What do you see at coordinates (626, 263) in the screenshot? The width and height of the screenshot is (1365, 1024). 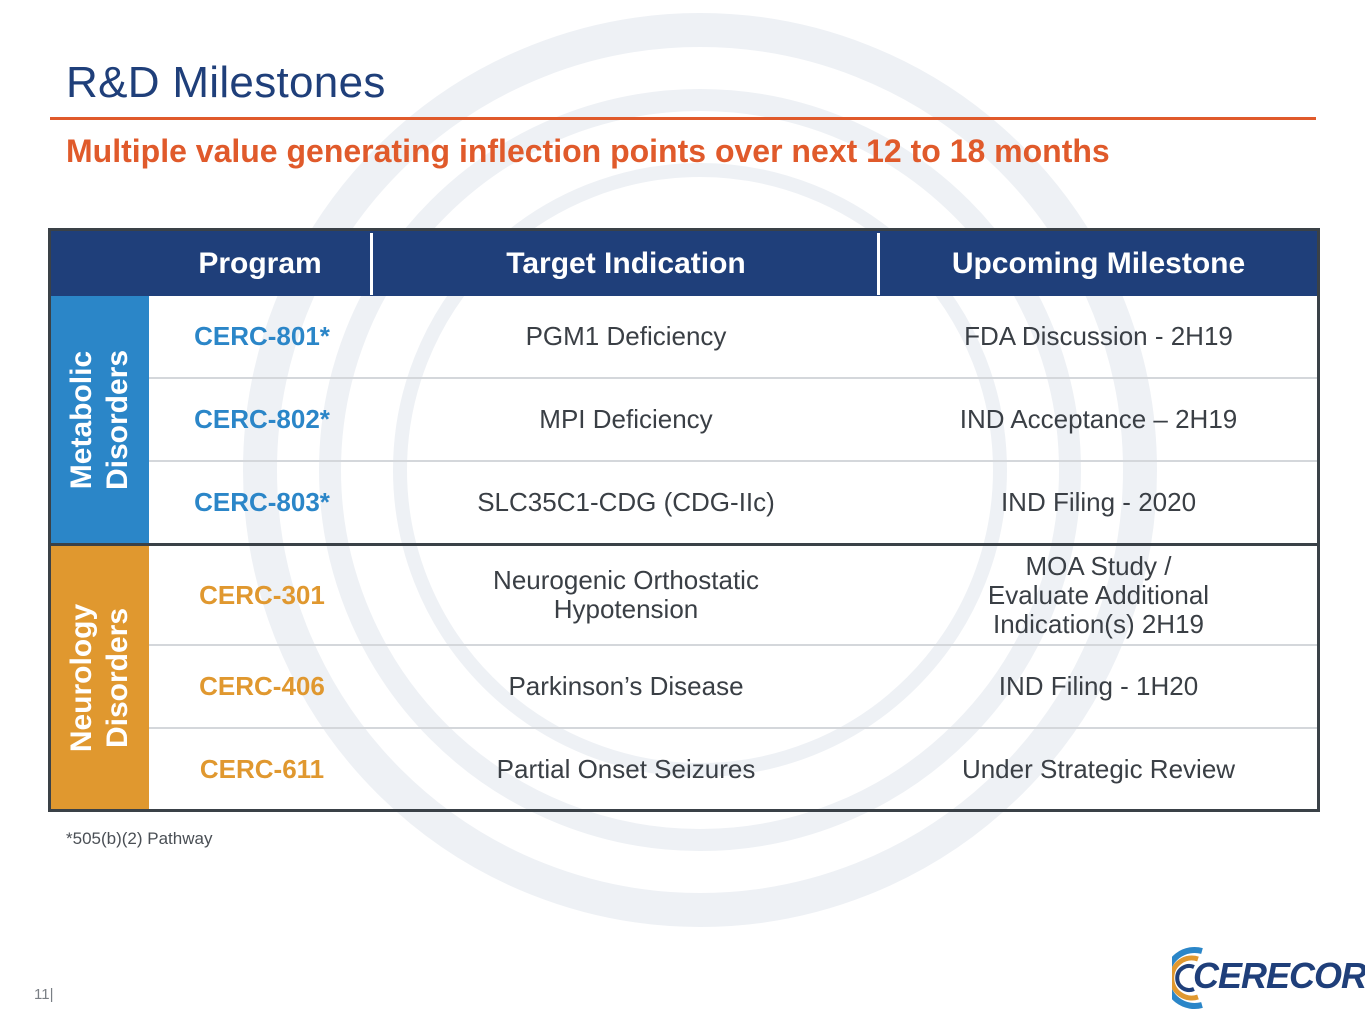 I see `header-target-indication: Target Indication` at bounding box center [626, 263].